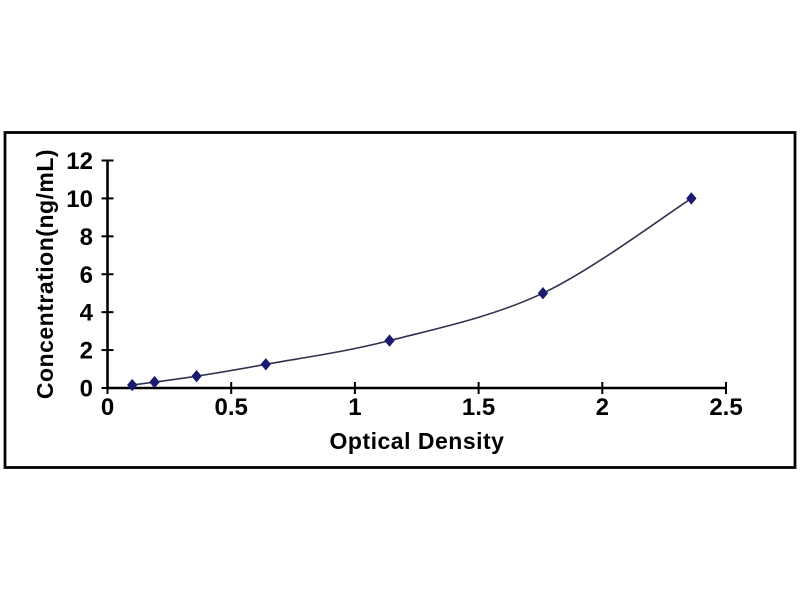  Describe the element at coordinates (354, 407) in the screenshot. I see `svg-text: 1` at that location.